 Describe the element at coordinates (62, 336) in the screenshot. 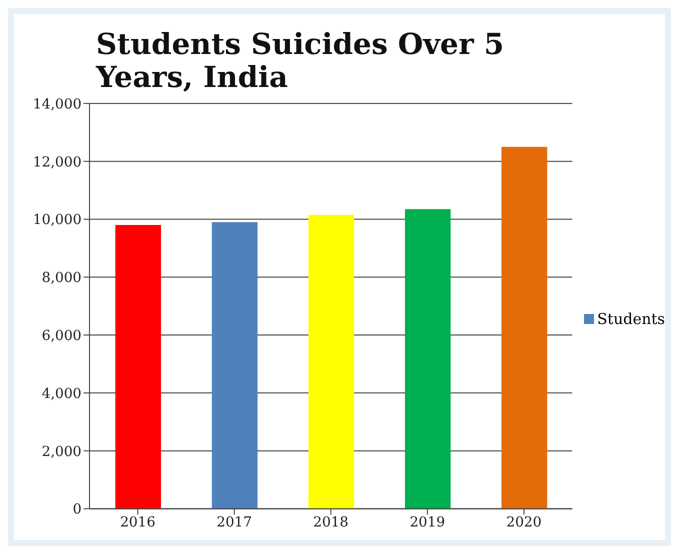

I see `y-tick-label: 6,000` at that location.